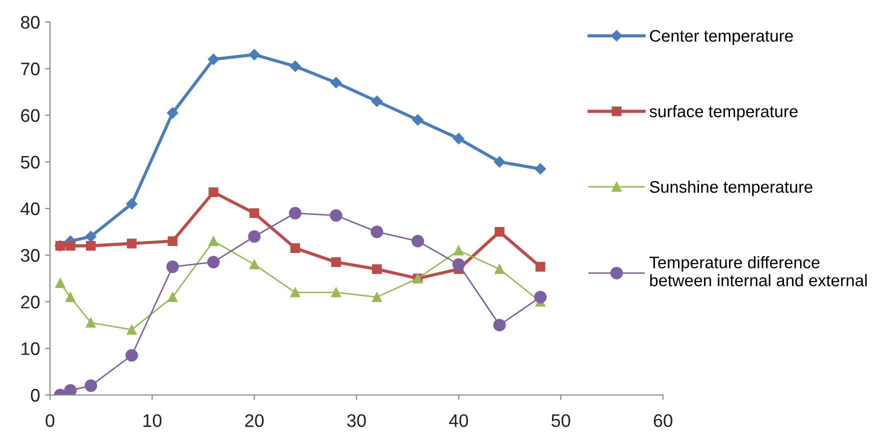 This screenshot has height=438, width=893. Describe the element at coordinates (254, 421) in the screenshot. I see `x-tick-label: 20` at that location.